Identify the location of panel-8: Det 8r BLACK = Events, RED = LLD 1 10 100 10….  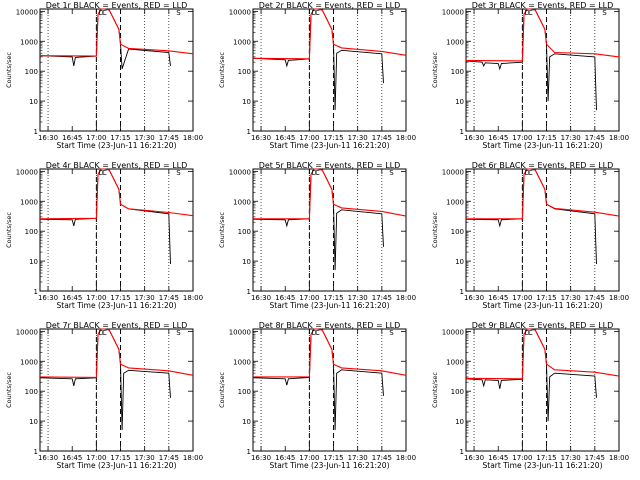
(317, 395).